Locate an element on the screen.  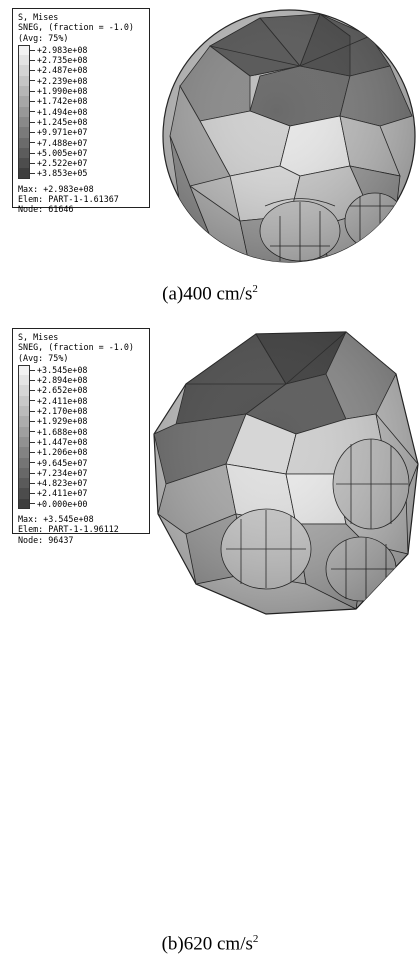
scale-row: +2.411e+07 is located at coordinates (81, 493).